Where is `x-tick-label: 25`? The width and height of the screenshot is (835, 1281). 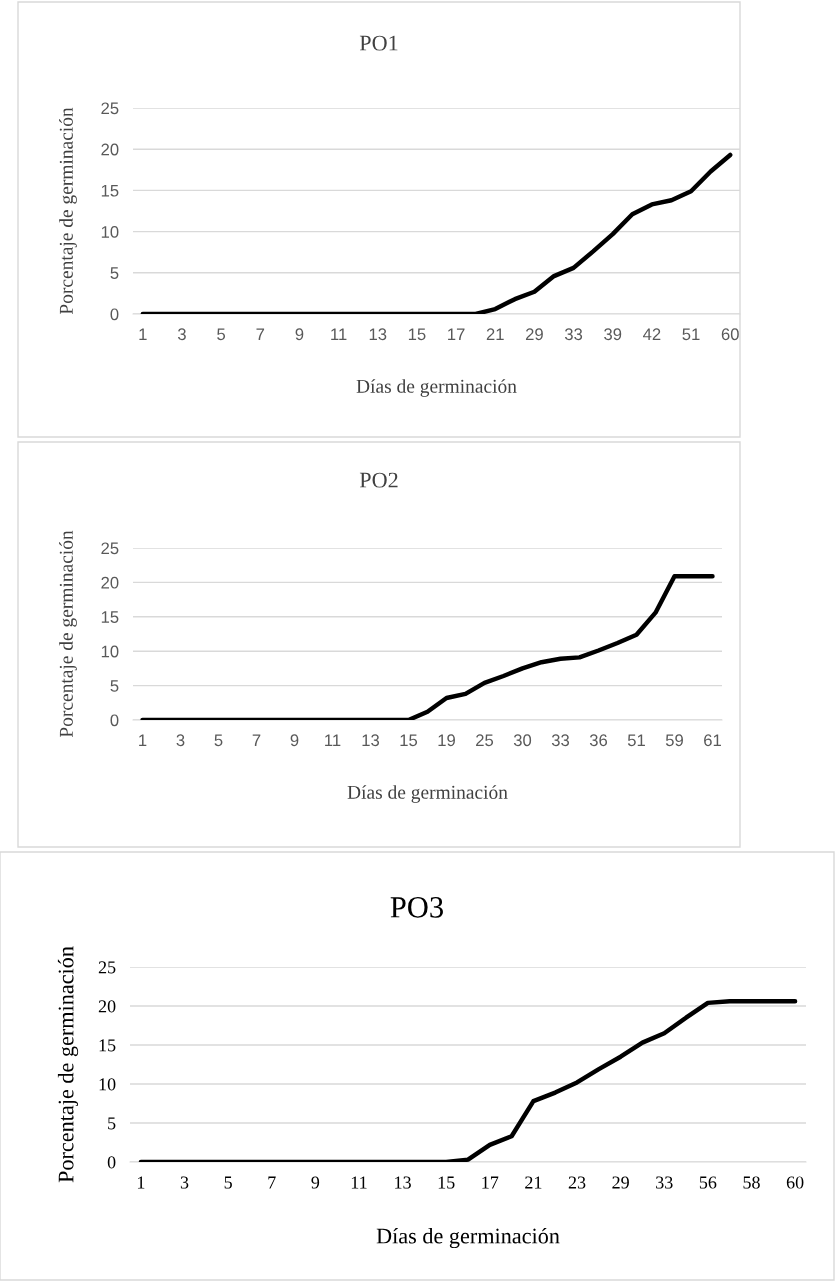 x-tick-label: 25 is located at coordinates (485, 740).